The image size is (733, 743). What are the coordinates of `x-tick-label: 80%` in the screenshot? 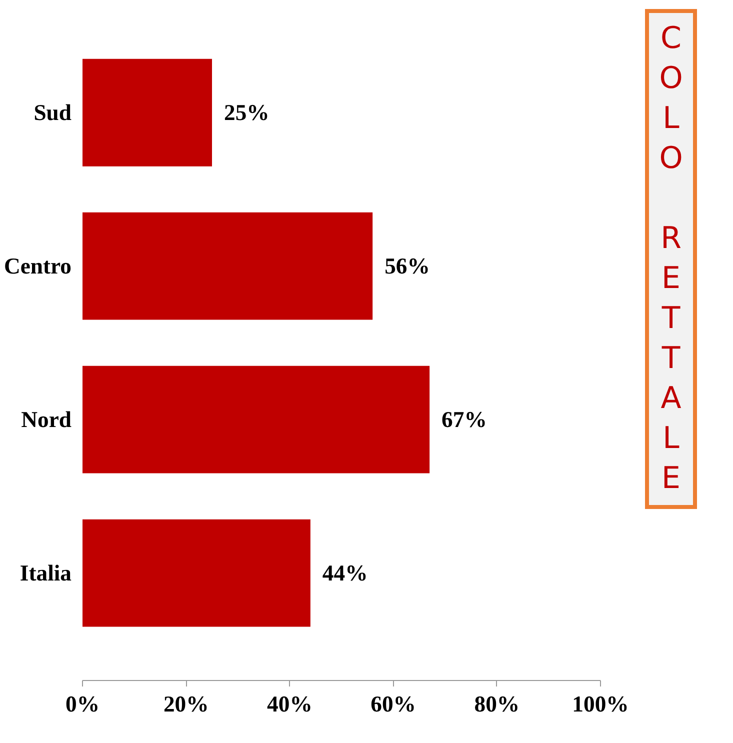 It's located at (497, 704).